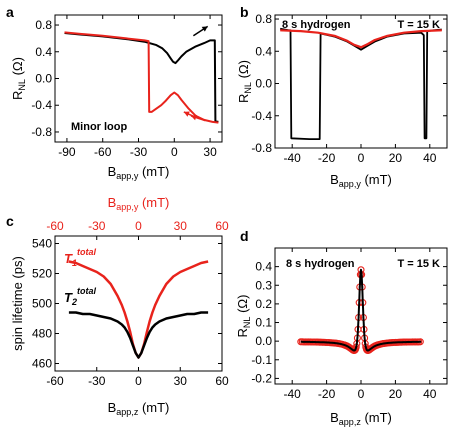  Describe the element at coordinates (396, 394) in the screenshot. I see `x-tick-label: 20` at that location.